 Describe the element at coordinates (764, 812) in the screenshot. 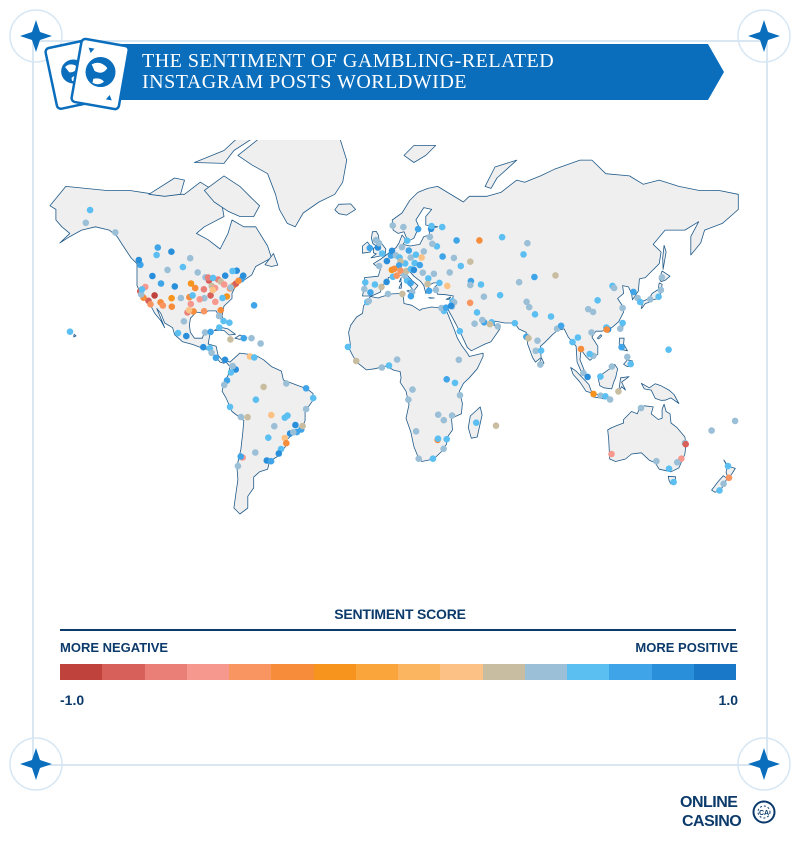

I see `logo-chip-icon: CA` at that location.